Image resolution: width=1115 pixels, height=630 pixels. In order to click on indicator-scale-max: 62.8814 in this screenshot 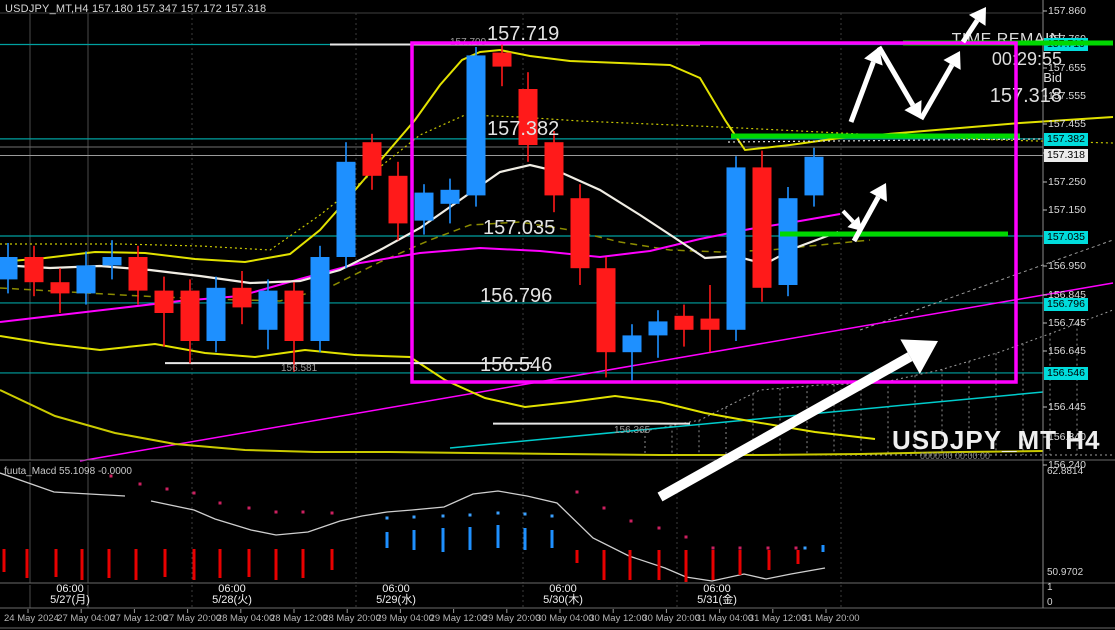, I will do `click(1065, 471)`.